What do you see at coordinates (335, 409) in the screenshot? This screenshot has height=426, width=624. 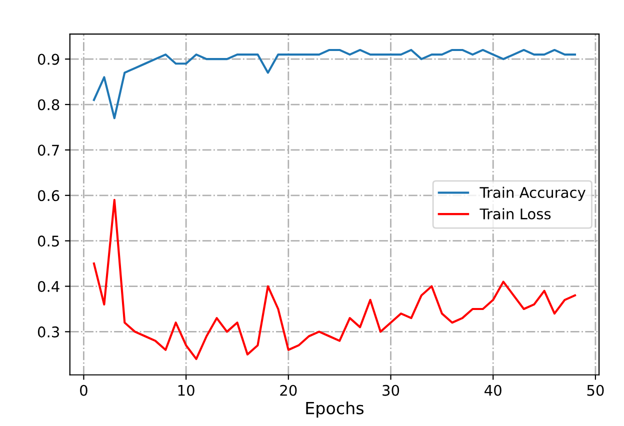 I see `x-axis-title: Epochs` at bounding box center [335, 409].